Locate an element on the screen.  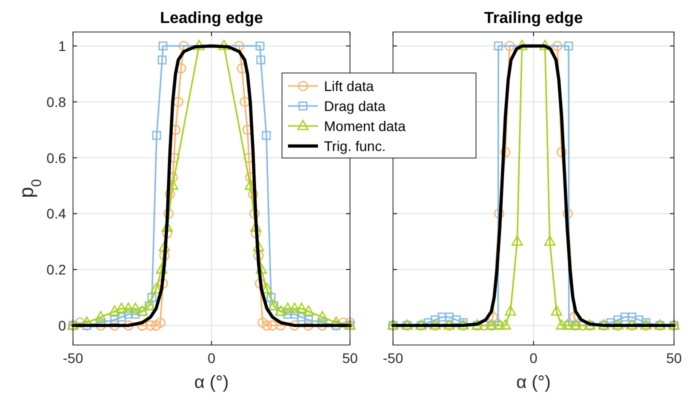
legend-label: Lift data is located at coordinates (349, 86).